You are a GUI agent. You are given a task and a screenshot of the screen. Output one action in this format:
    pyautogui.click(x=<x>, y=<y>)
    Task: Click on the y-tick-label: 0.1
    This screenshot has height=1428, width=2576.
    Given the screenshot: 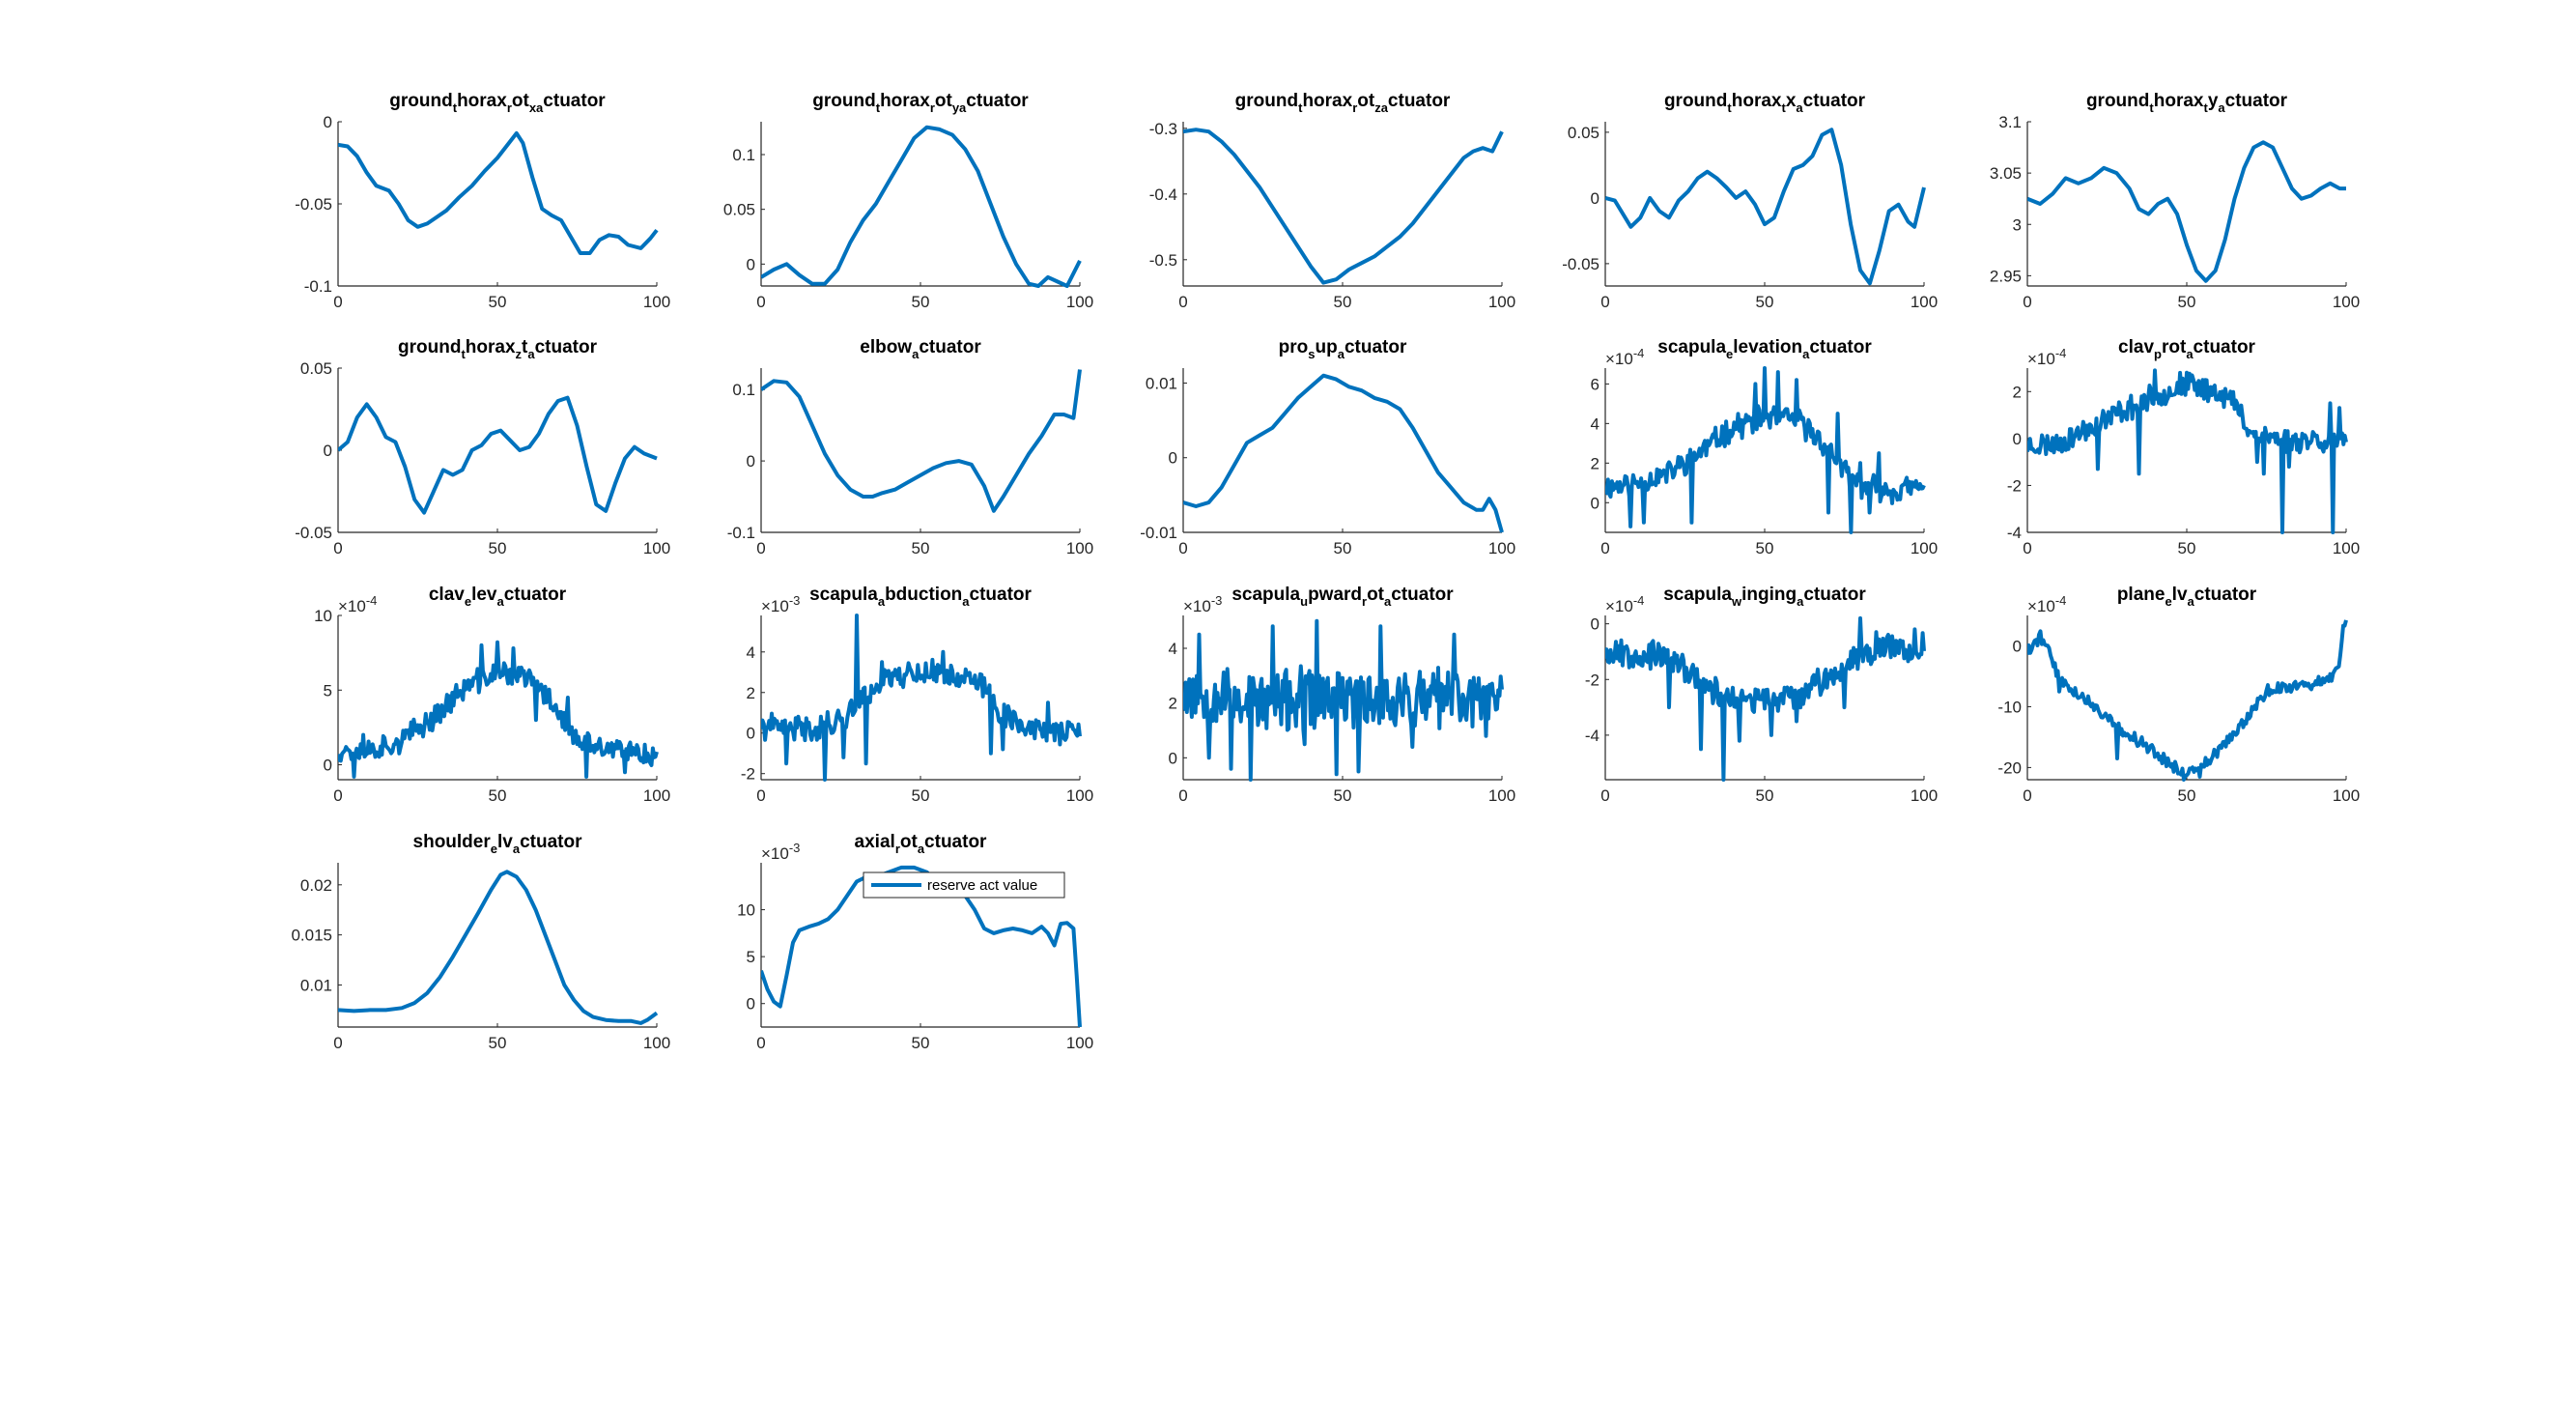 What is the action you would take?
    pyautogui.click(x=743, y=155)
    